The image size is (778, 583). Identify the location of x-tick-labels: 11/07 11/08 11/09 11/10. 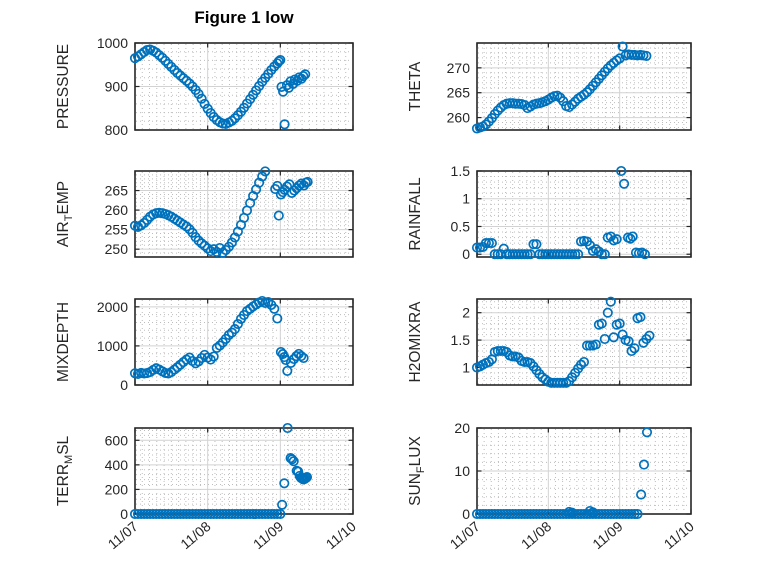
(232, 535).